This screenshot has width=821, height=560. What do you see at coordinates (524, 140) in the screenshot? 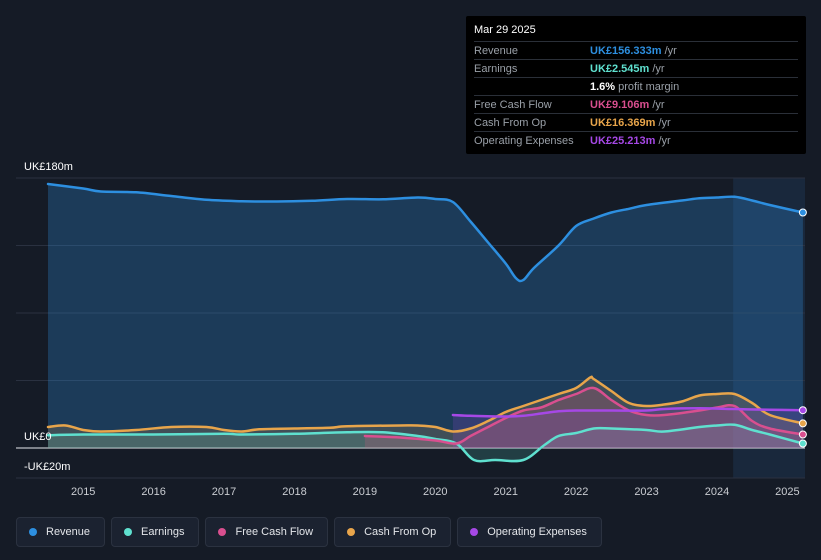
I see `tooltip-label: Operating Expenses` at bounding box center [524, 140].